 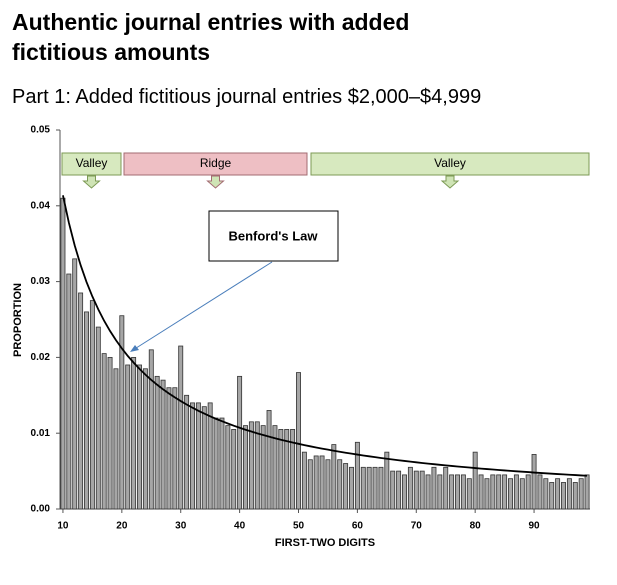 I want to click on callout-box, so click(x=273, y=236).